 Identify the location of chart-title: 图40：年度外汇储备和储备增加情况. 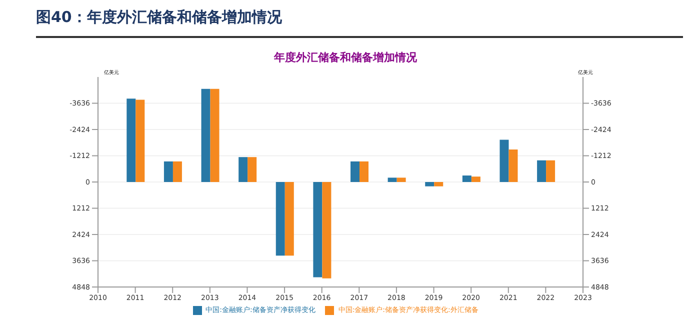
(159, 18).